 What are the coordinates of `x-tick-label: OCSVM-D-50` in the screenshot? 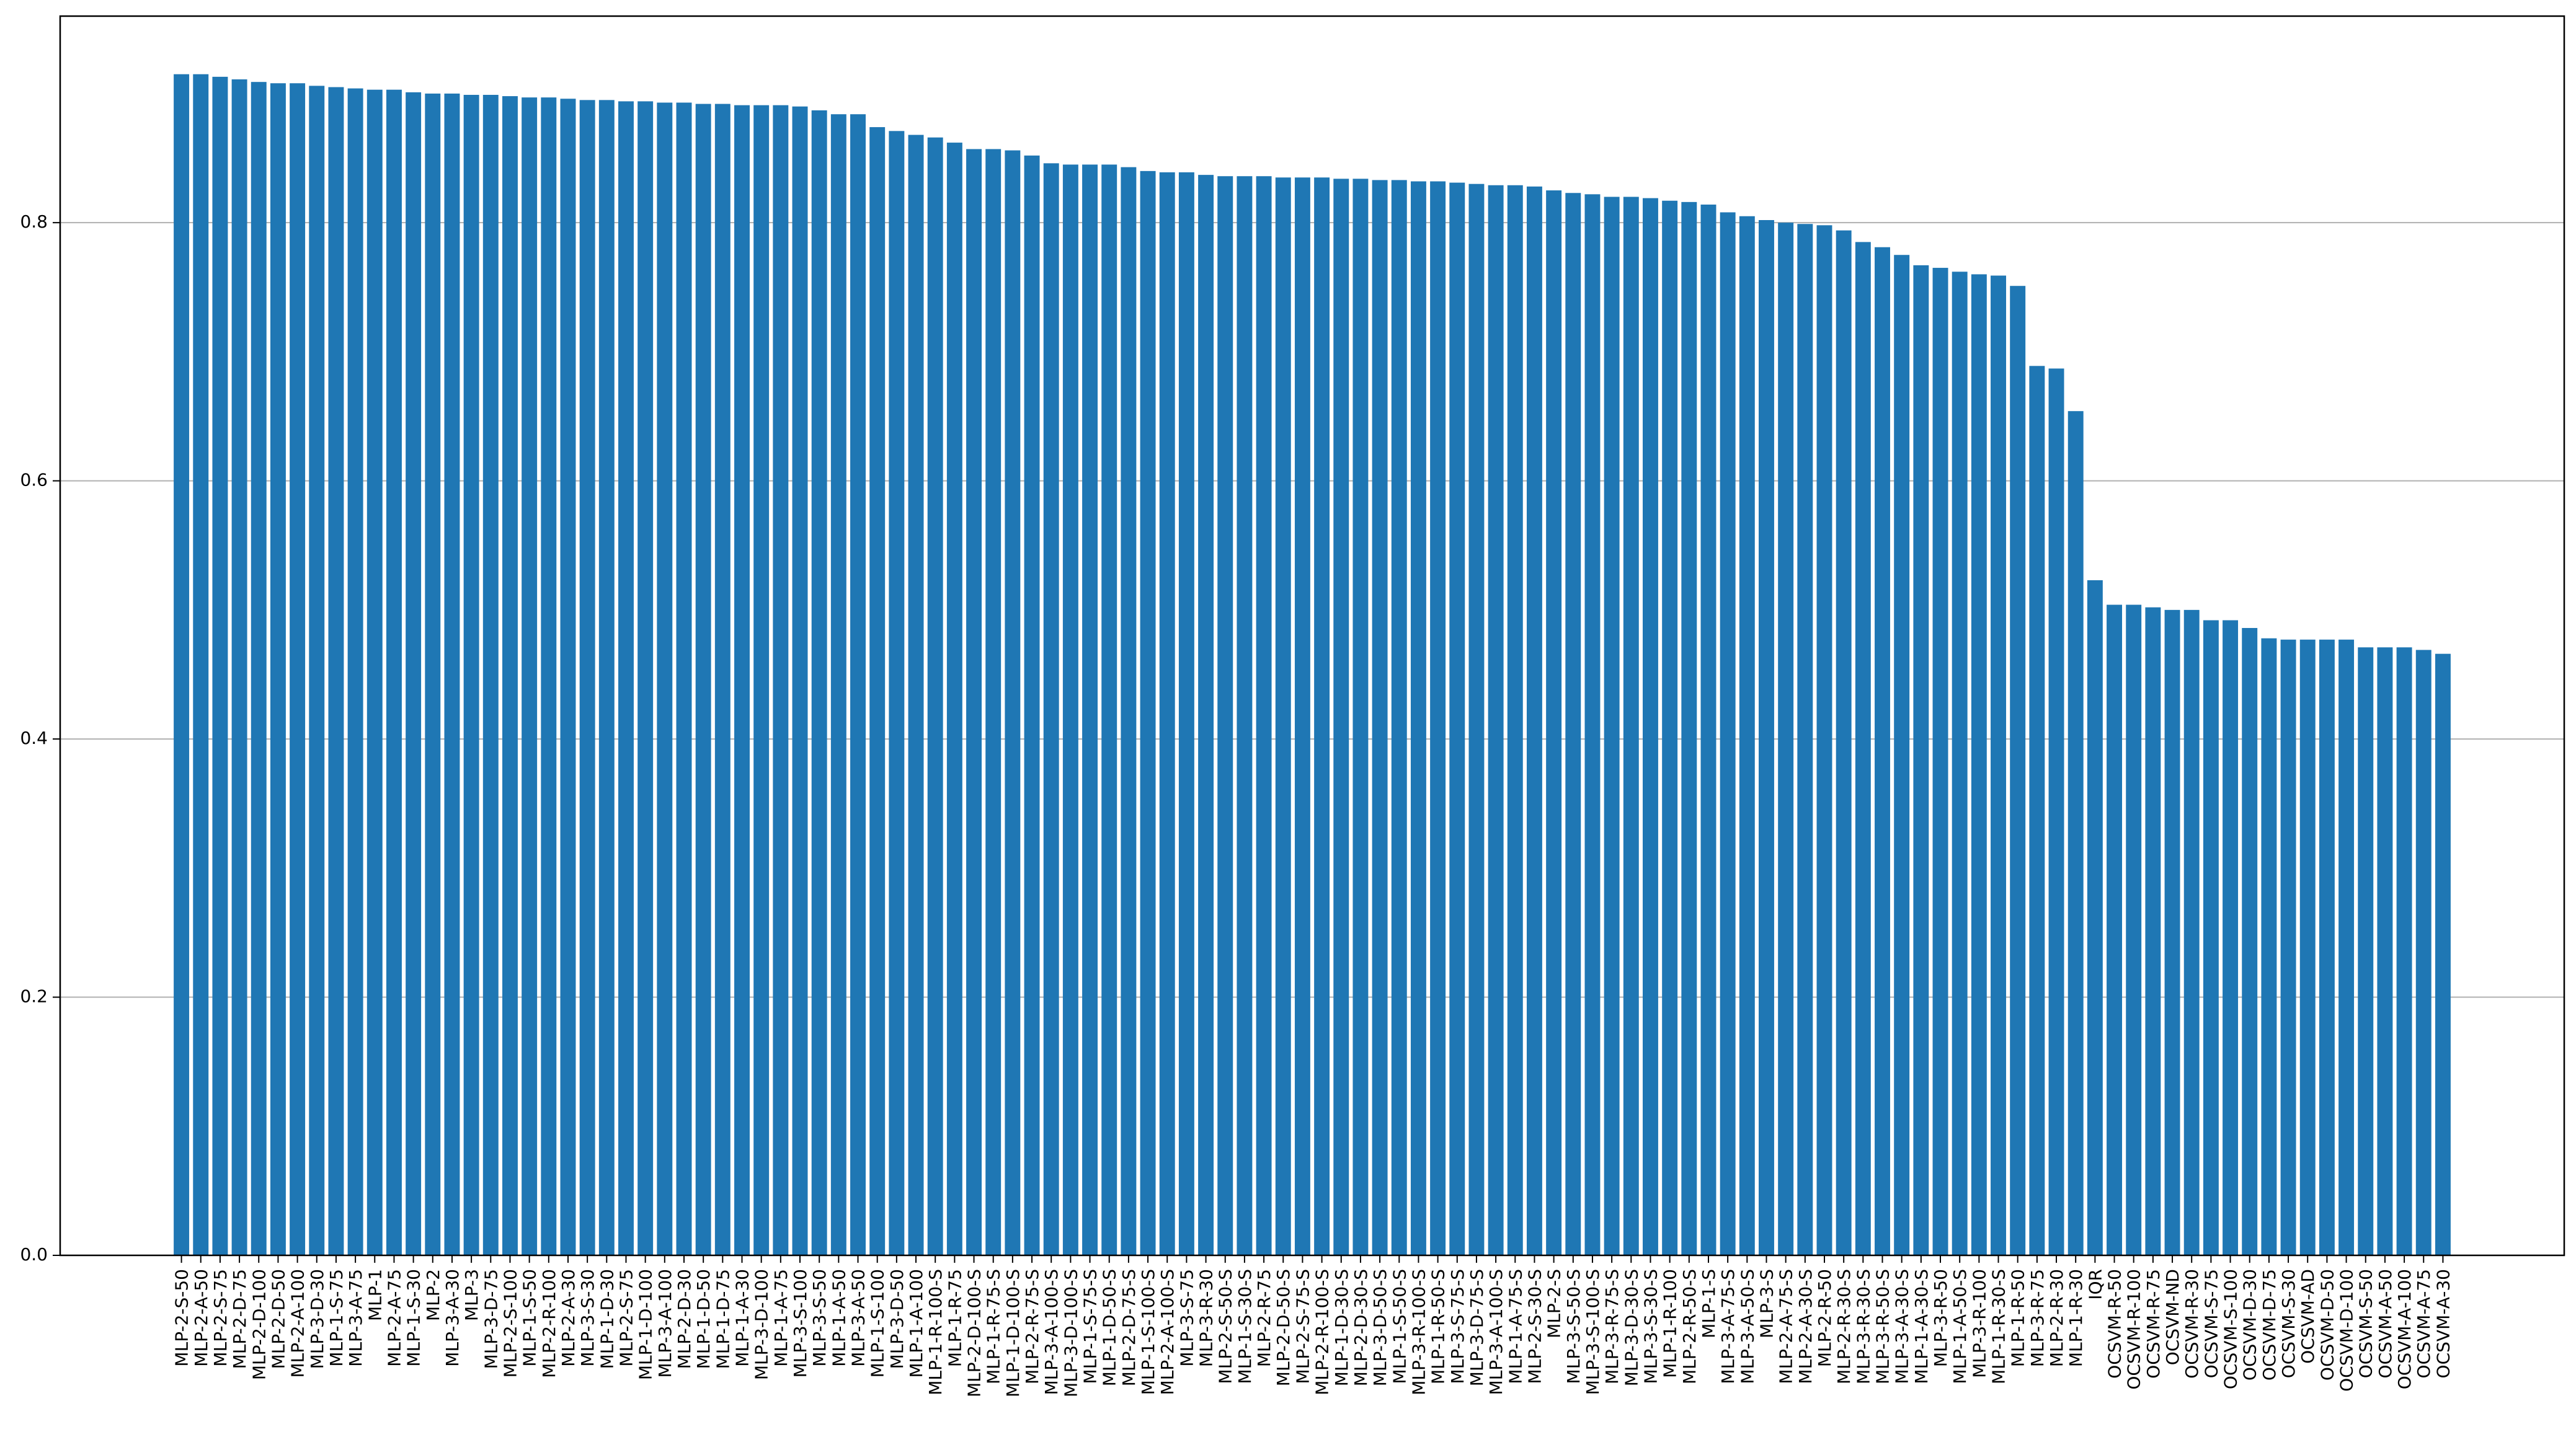 It's located at (2327, 1325).